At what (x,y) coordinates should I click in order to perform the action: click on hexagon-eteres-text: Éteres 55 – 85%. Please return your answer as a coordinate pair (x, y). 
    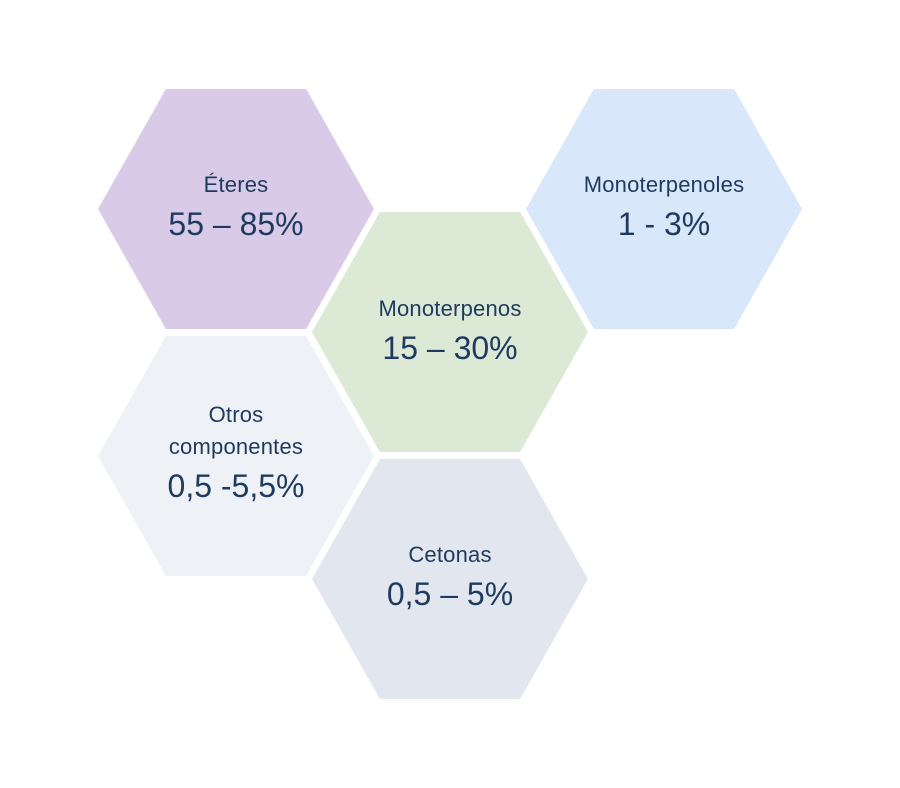
    Looking at the image, I should click on (236, 207).